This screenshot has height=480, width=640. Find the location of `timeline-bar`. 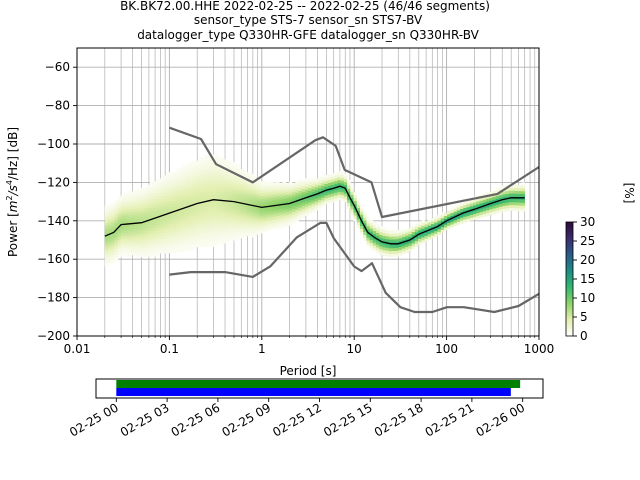

timeline-bar is located at coordinates (313, 392).